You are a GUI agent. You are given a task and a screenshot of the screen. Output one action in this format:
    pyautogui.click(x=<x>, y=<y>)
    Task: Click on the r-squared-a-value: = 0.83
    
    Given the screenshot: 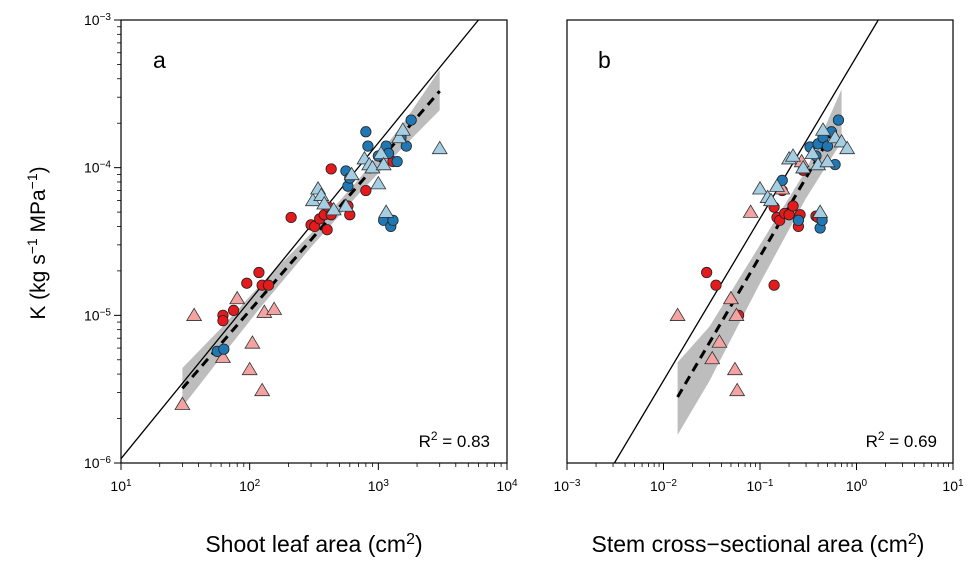 What is the action you would take?
    pyautogui.click(x=464, y=441)
    